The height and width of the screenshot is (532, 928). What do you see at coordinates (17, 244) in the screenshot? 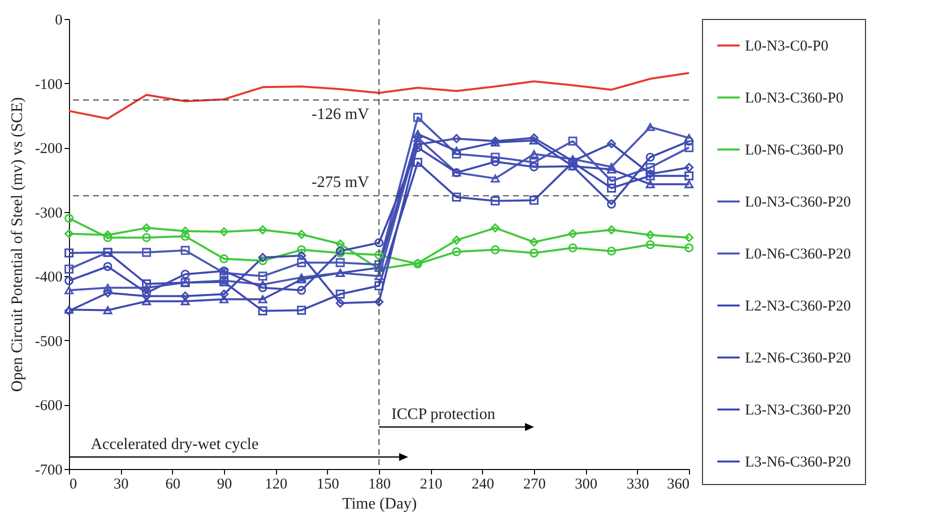
I see `y-axis-title: Open Circuit Potential of Steel (mv) vs (SCE)` at bounding box center [17, 244].